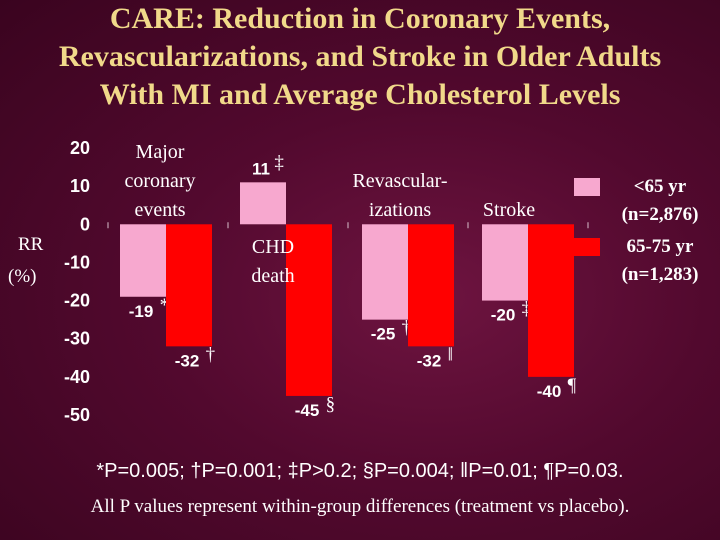  Describe the element at coordinates (159, 181) in the screenshot. I see `category-label: coronary` at that location.